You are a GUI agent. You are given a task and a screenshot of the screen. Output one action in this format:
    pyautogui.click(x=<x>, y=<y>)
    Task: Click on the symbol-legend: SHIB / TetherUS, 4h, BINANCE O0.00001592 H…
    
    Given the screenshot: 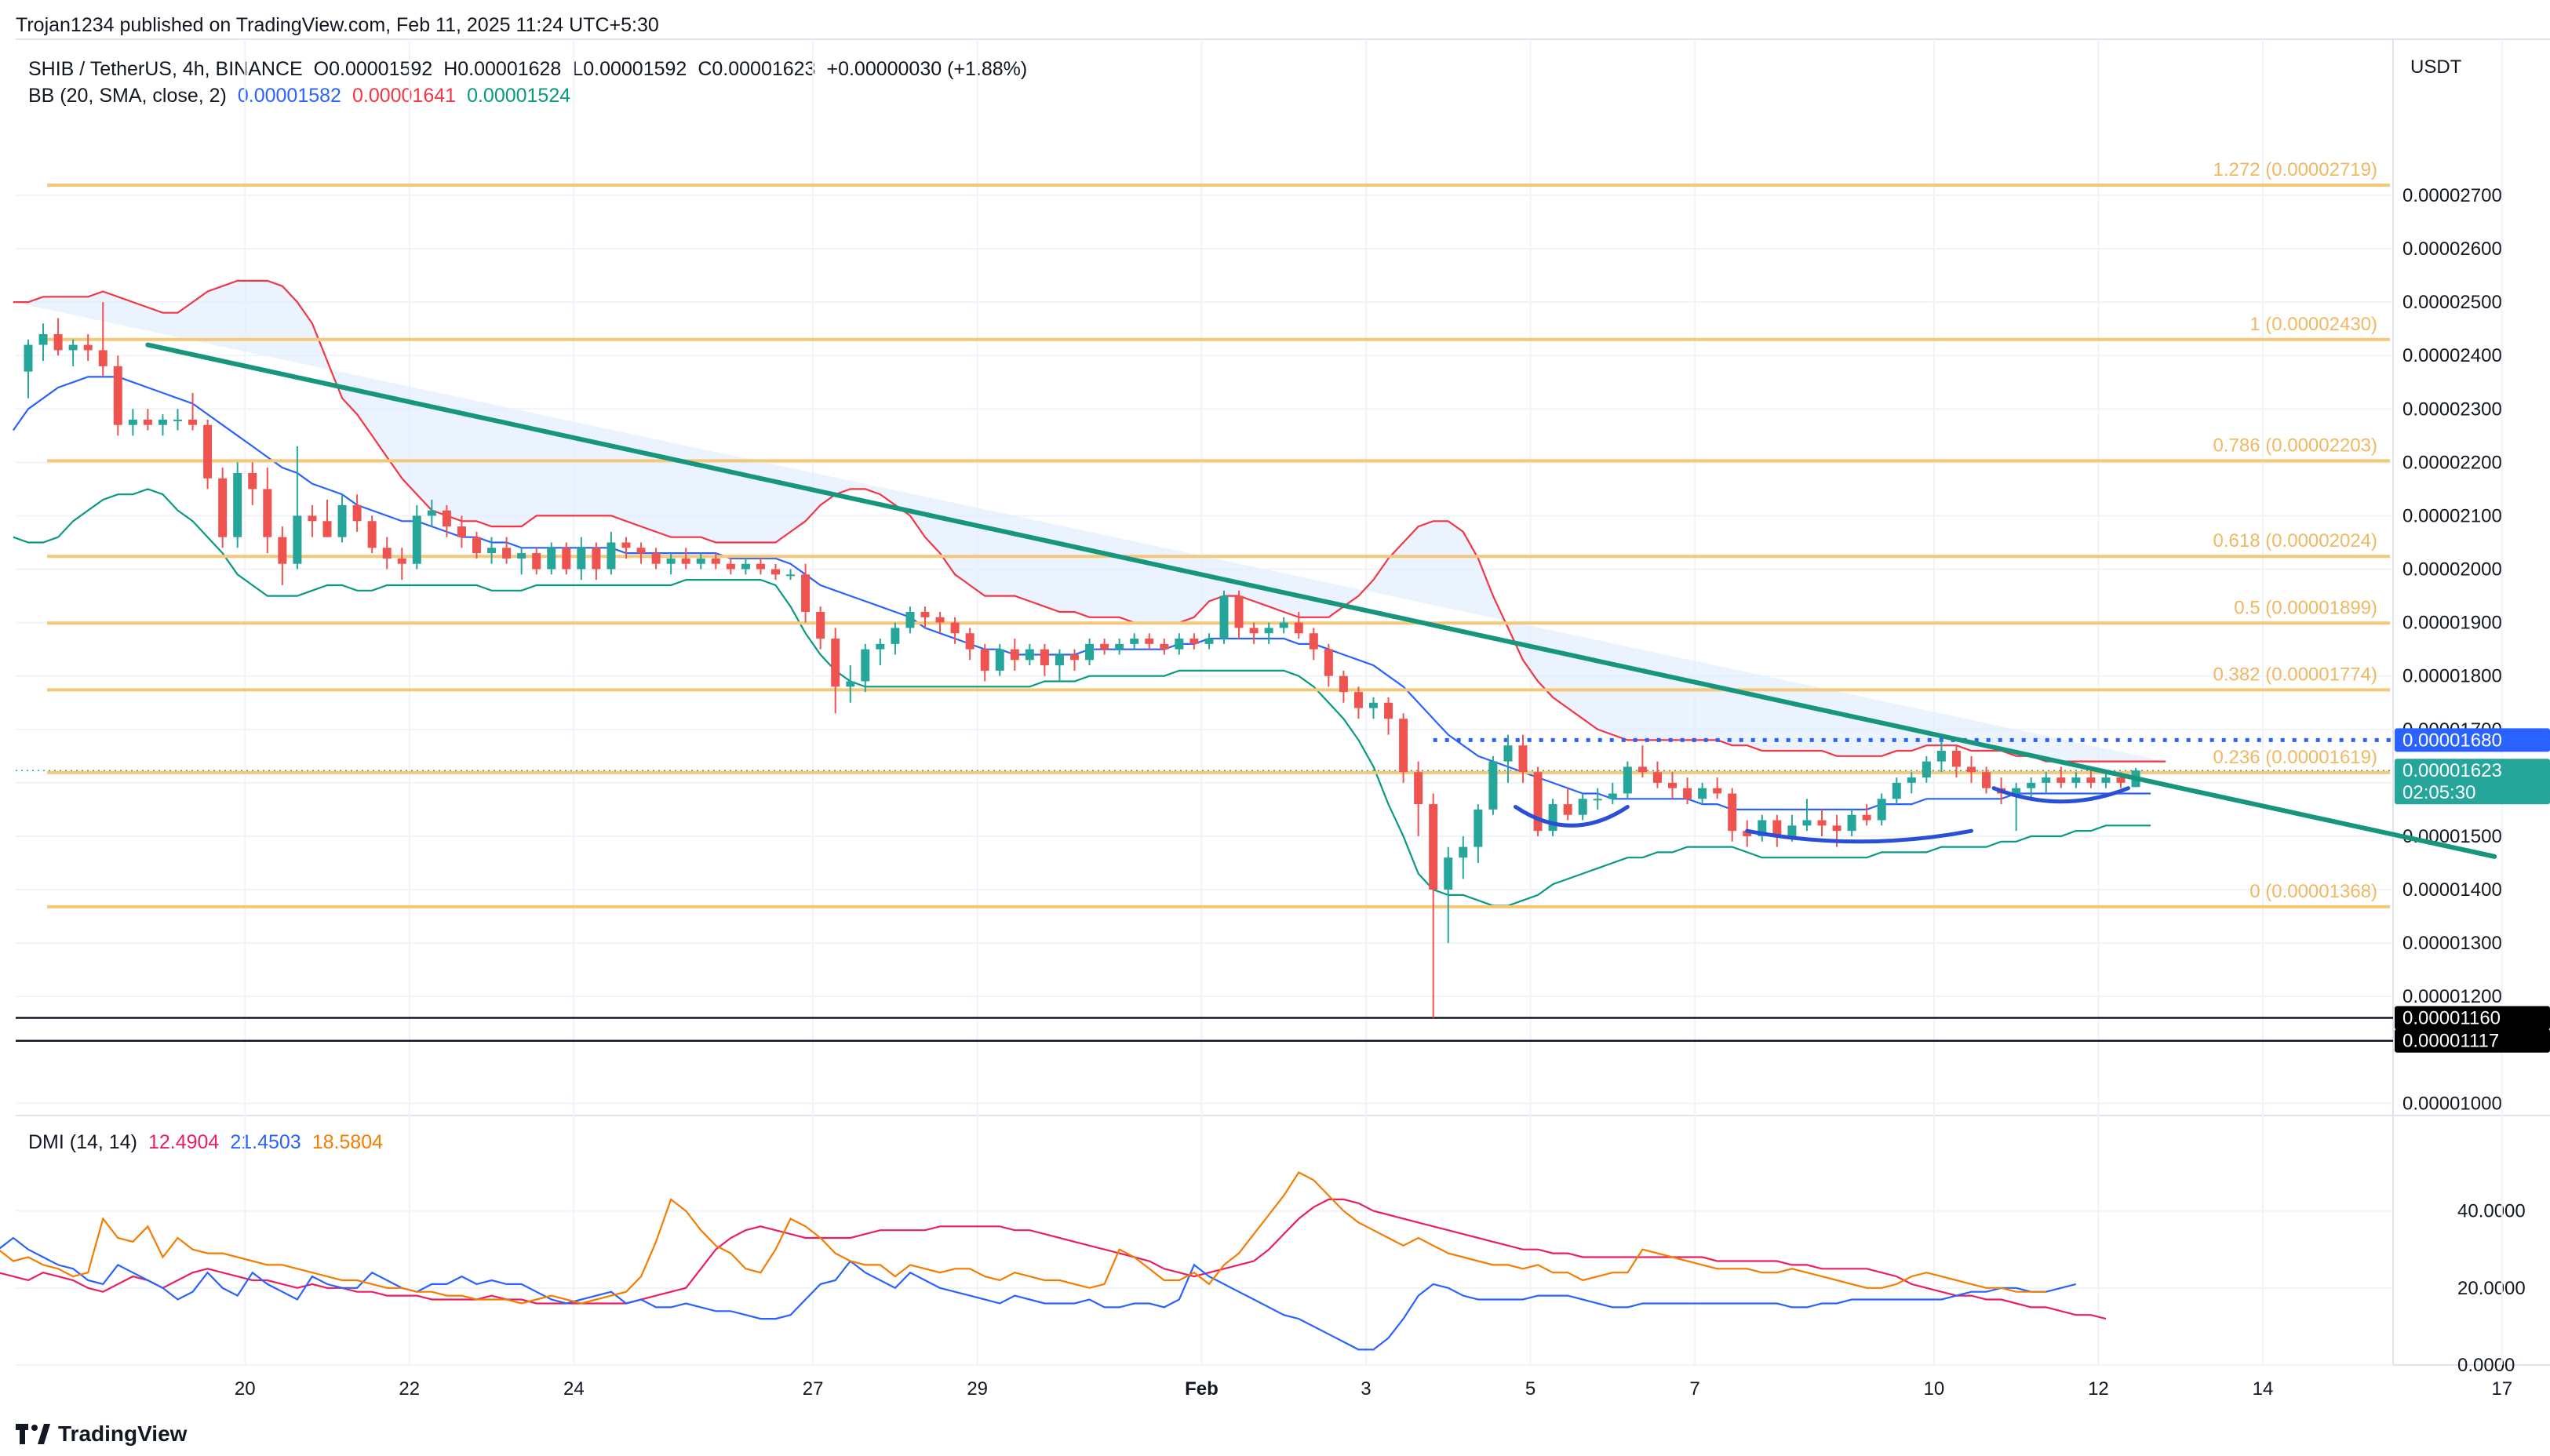 What is the action you would take?
    pyautogui.click(x=527, y=69)
    